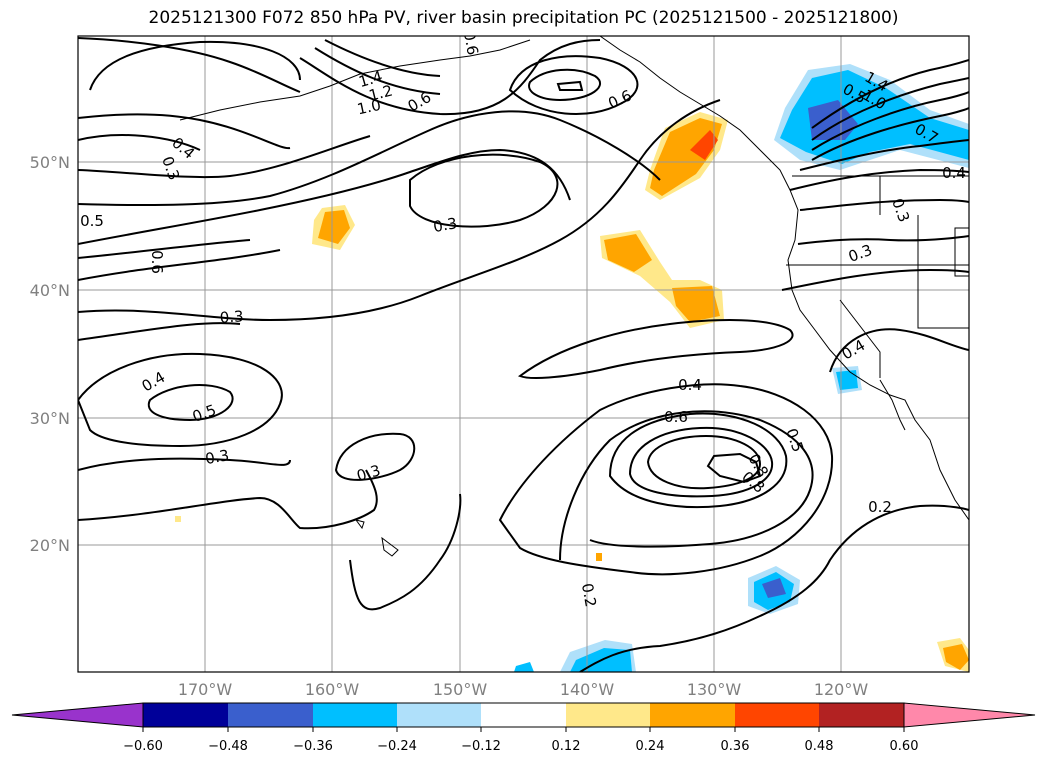 Image resolution: width=1047 pixels, height=765 pixels. Describe the element at coordinates (50, 354) in the screenshot. I see `latitude-labels: 50°N 40°N 30°N 20°N` at that location.